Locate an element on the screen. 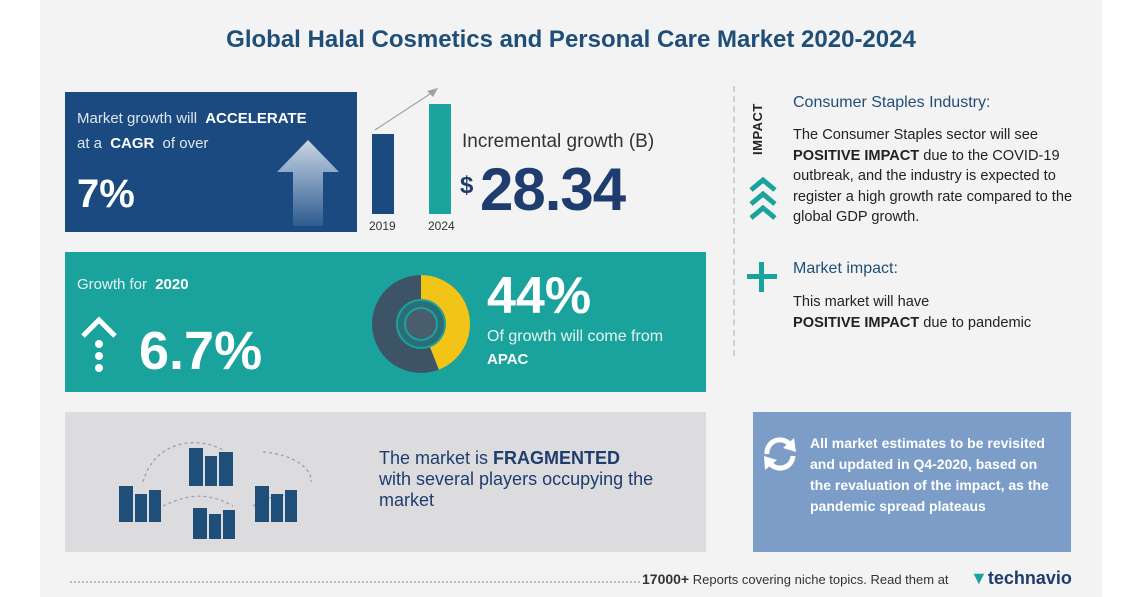 The width and height of the screenshot is (1140, 597). growth-value: 6.7% is located at coordinates (201, 351).